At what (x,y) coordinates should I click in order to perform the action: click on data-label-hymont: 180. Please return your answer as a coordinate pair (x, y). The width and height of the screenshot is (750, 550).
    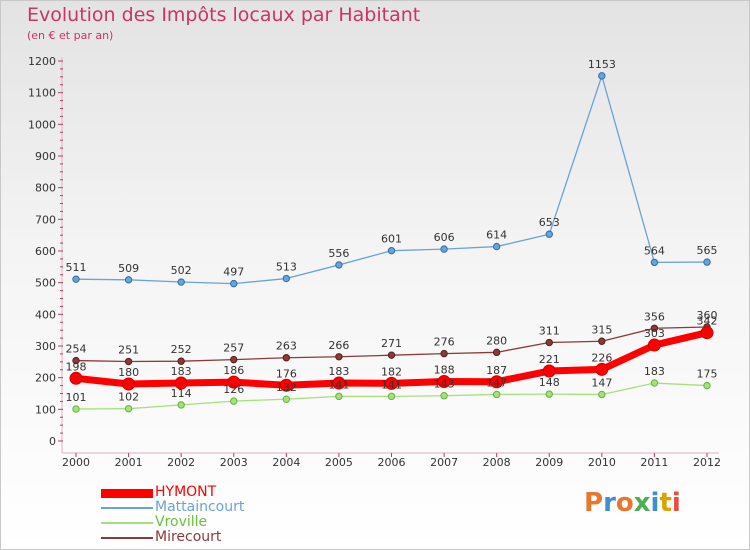
    Looking at the image, I should click on (128, 372).